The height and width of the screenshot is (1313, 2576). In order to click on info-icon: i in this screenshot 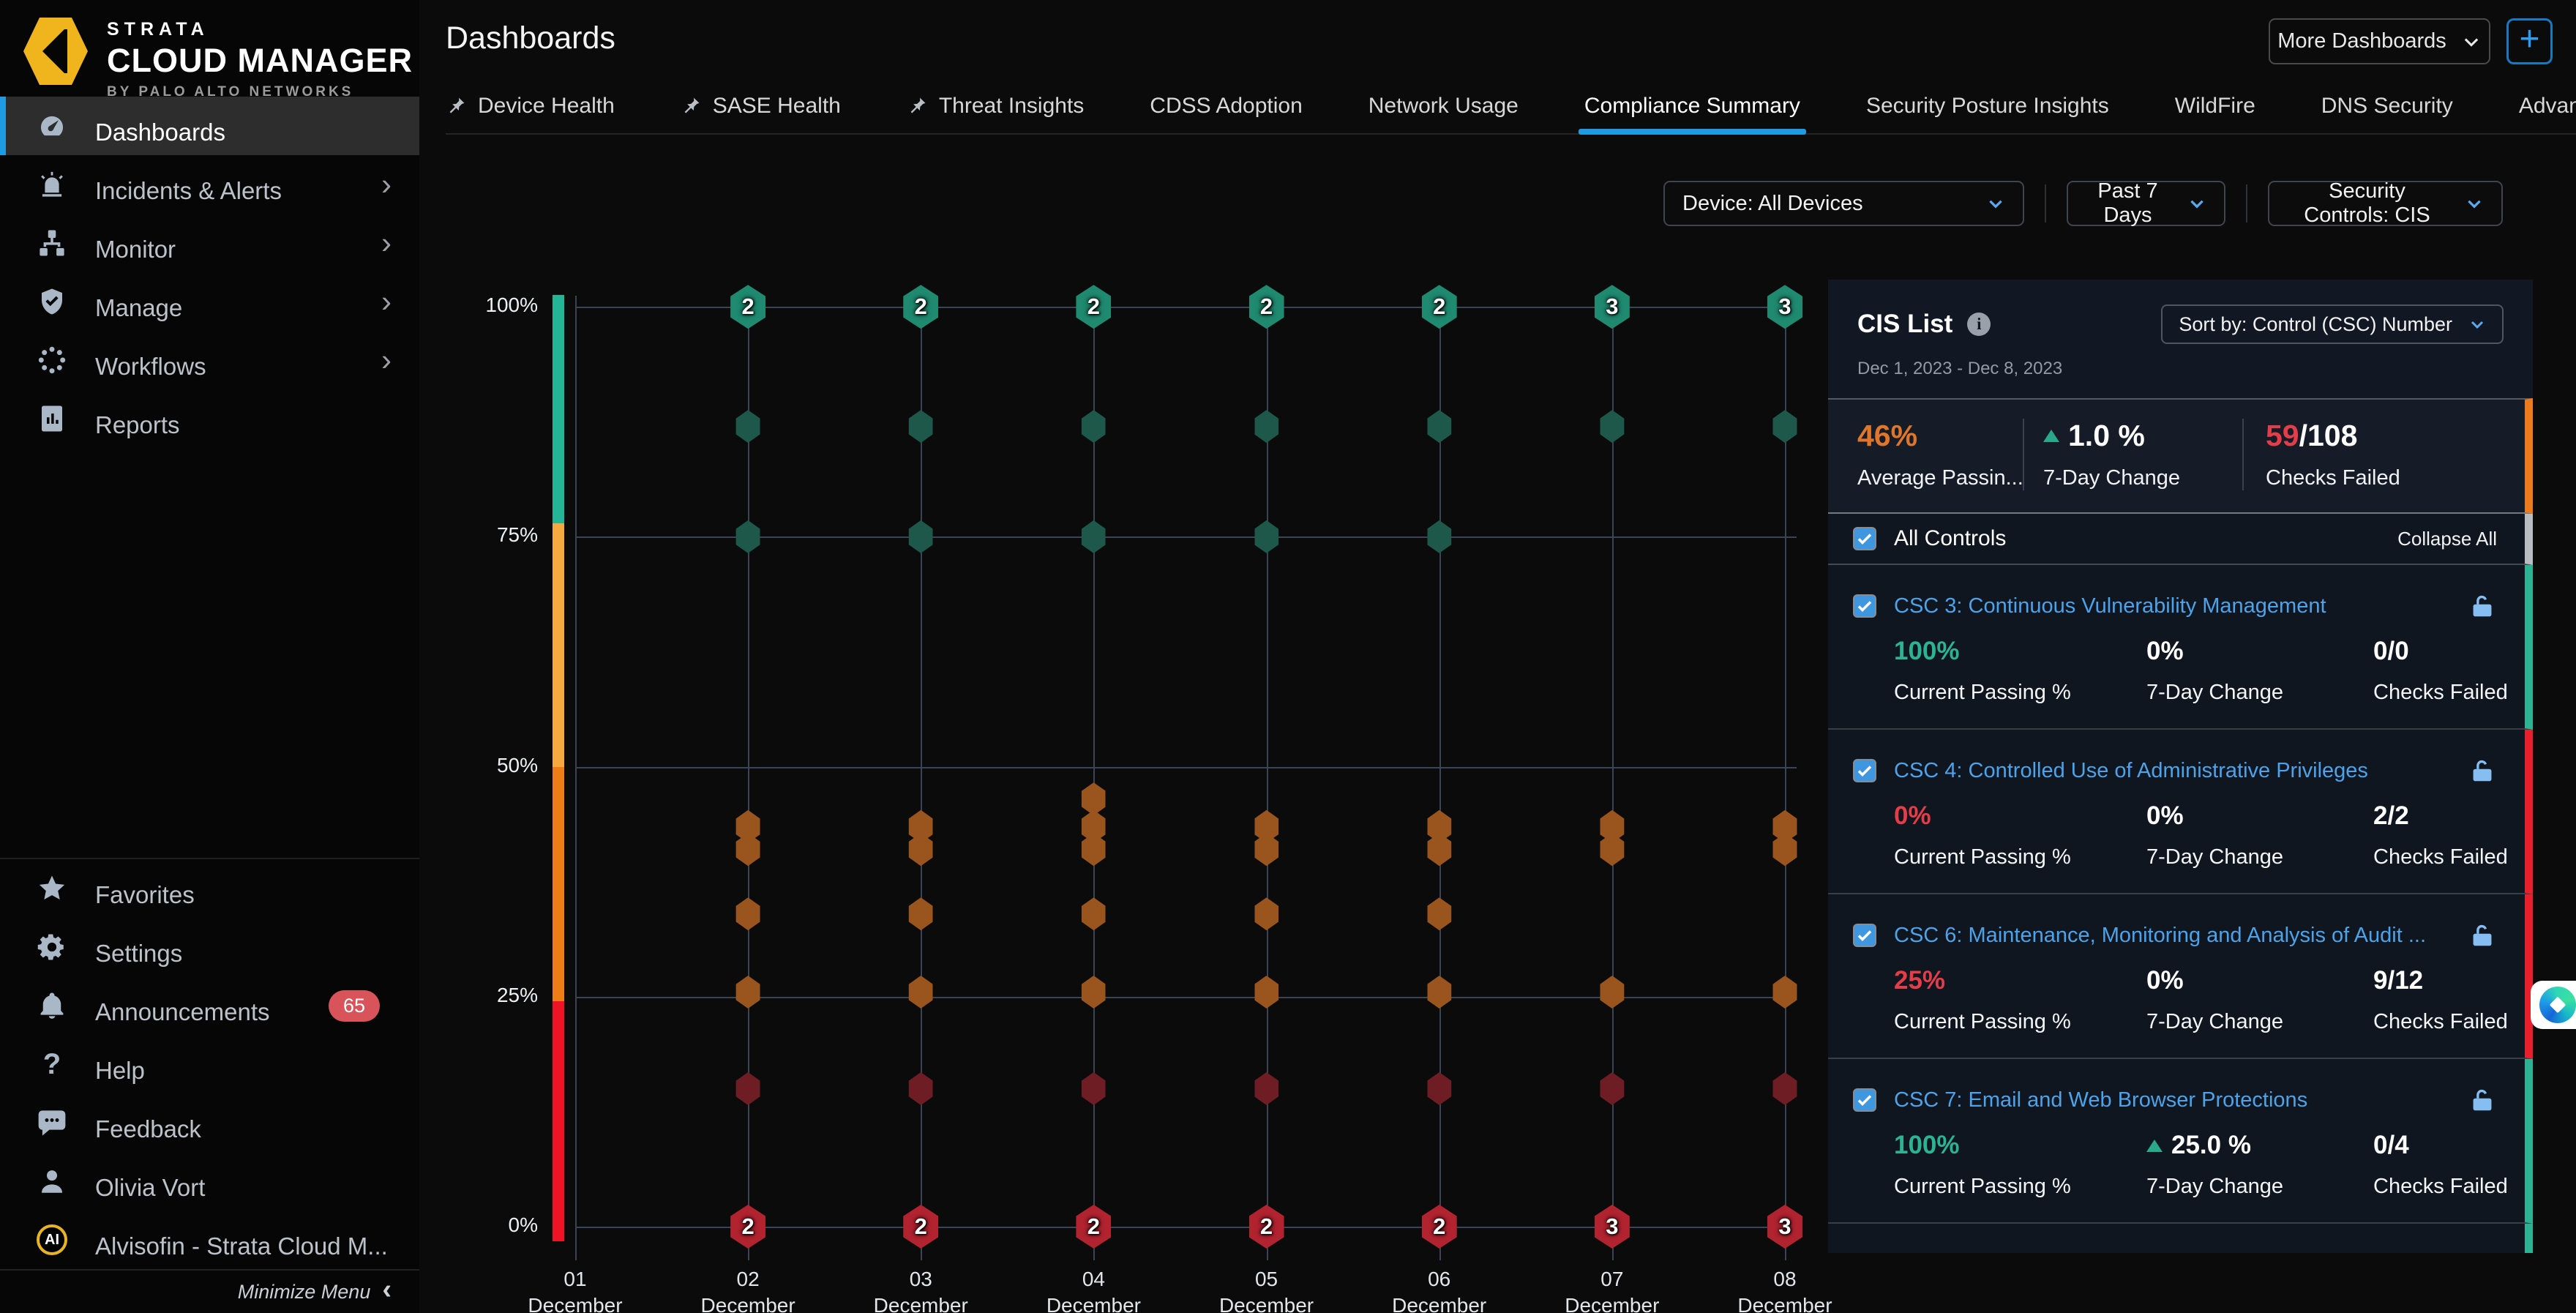, I will do `click(1979, 324)`.